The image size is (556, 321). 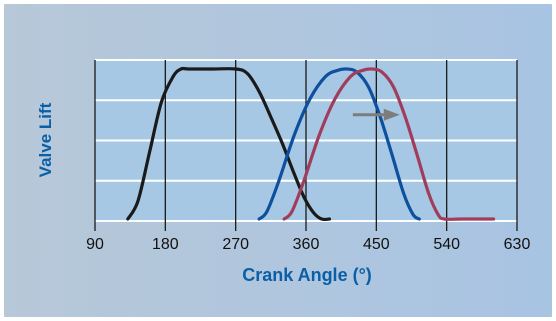 What do you see at coordinates (307, 275) in the screenshot?
I see `x-axis-label: Crank Angle (°)` at bounding box center [307, 275].